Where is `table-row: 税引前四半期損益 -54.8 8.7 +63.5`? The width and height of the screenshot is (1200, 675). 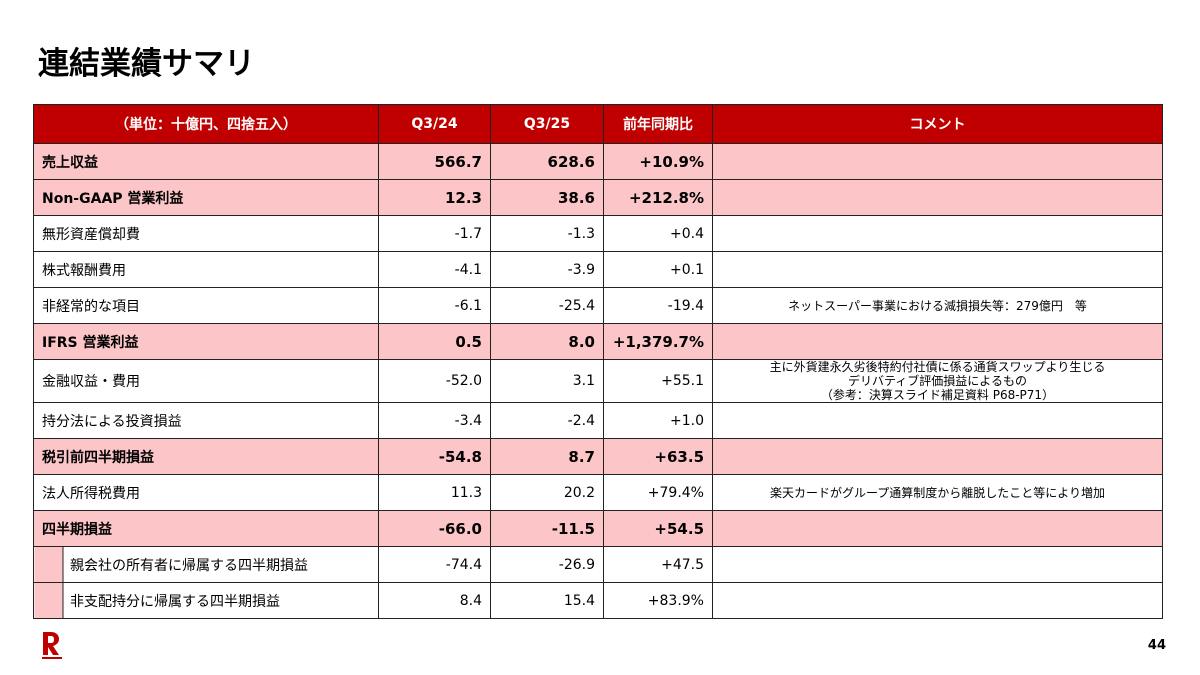
table-row: 税引前四半期損益 -54.8 8.7 +63.5 is located at coordinates (598, 456).